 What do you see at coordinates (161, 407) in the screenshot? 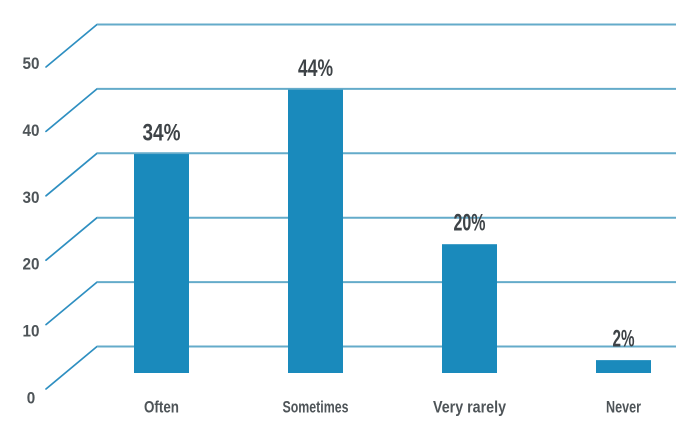
I see `x-axis-category-label: Often` at bounding box center [161, 407].